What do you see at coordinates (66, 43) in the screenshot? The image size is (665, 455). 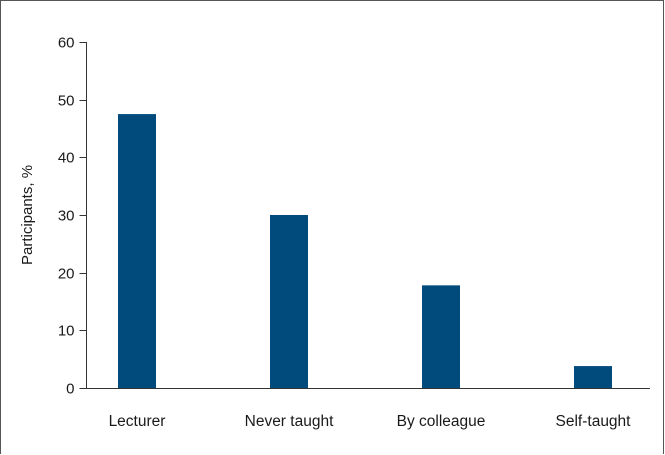 I see `y-tick-label: 60` at bounding box center [66, 43].